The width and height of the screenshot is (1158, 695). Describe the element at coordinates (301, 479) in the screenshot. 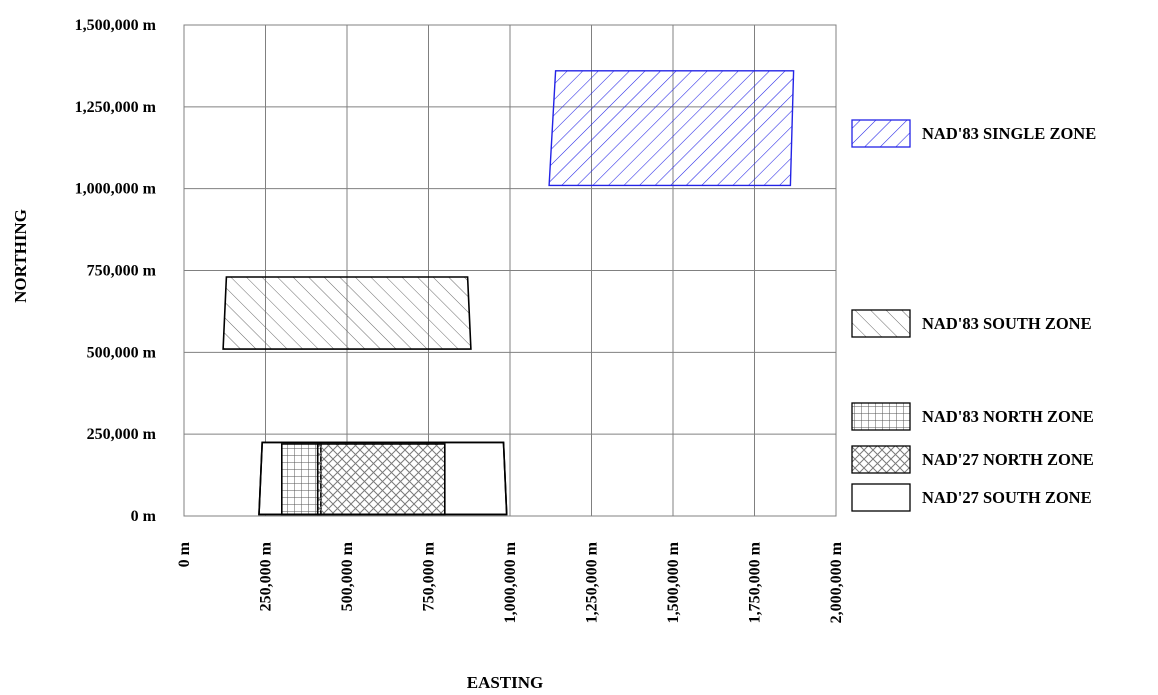

I see `zone-nad-83-north-zone` at that location.